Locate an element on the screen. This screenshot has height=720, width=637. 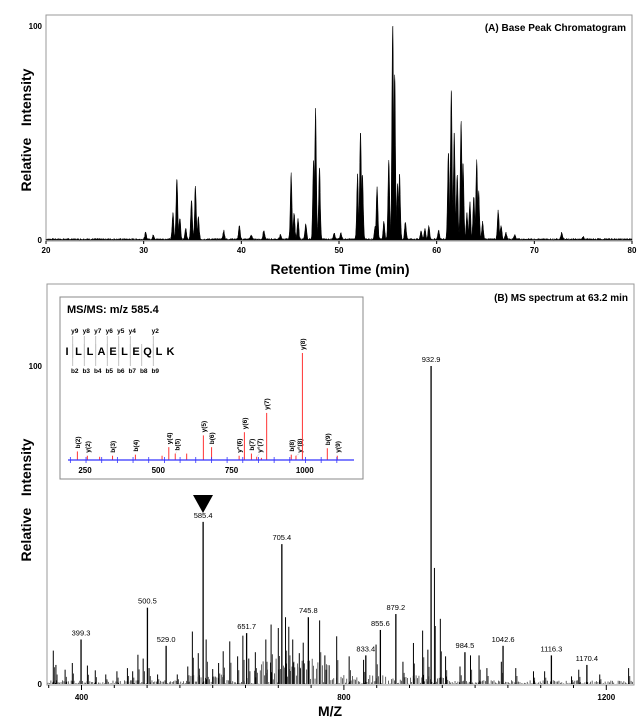
chrom-y-tick-0: 0 is located at coordinates (40, 240).